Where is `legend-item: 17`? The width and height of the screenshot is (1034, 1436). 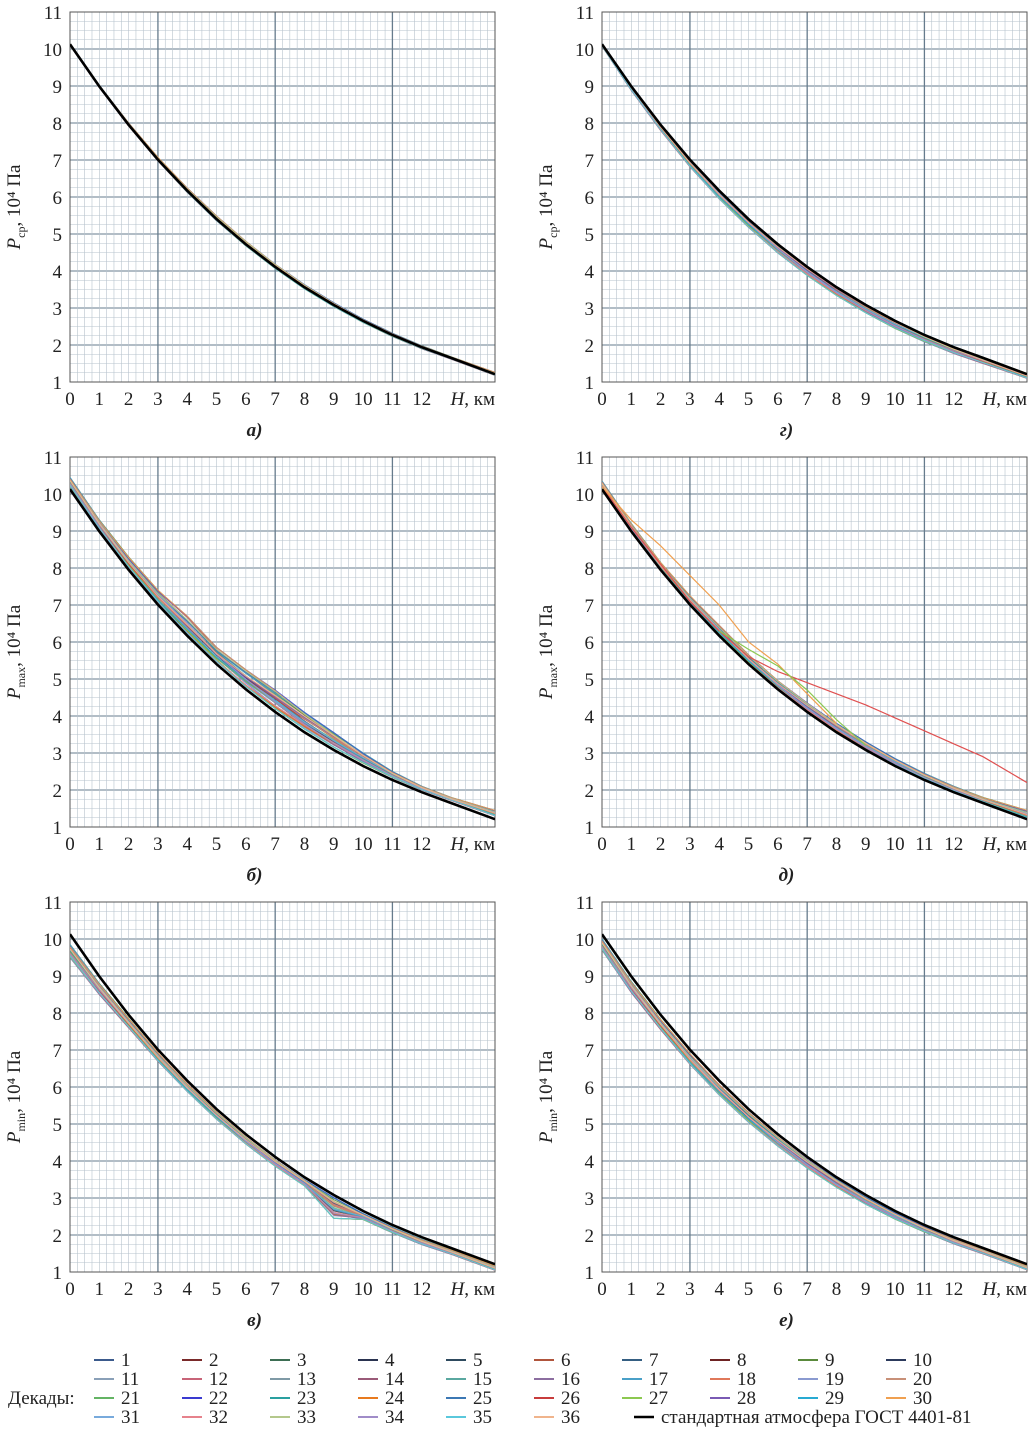
legend-item: 17 is located at coordinates (645, 1379).